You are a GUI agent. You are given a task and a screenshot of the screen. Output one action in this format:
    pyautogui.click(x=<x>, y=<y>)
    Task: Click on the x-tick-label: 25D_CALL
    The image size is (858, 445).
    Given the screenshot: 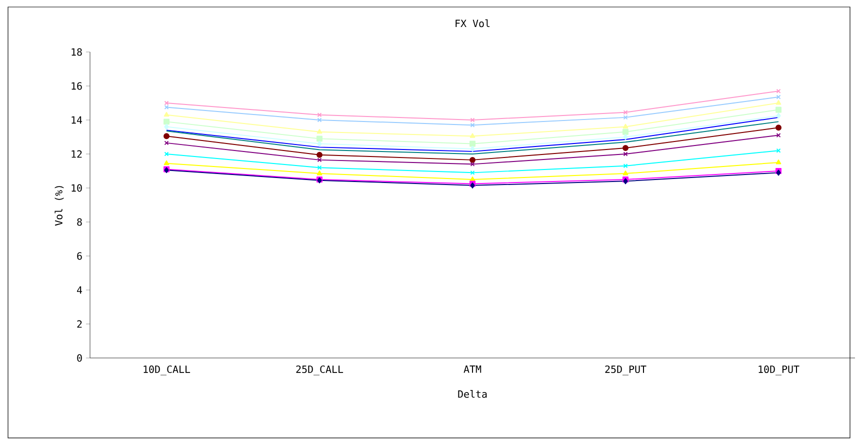 What is the action you would take?
    pyautogui.click(x=320, y=370)
    